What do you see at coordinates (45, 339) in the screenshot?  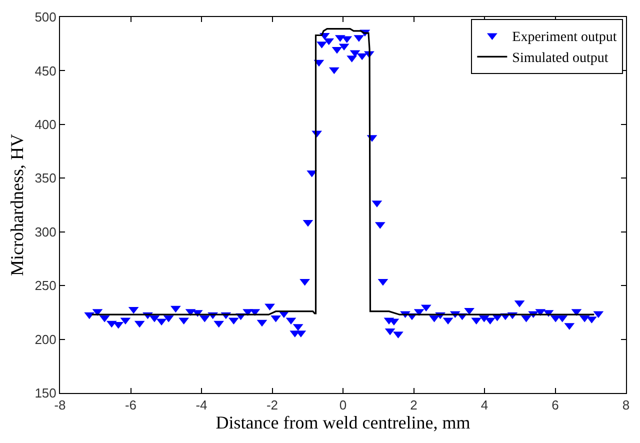 I see `y-tick-label: 200` at bounding box center [45, 339].